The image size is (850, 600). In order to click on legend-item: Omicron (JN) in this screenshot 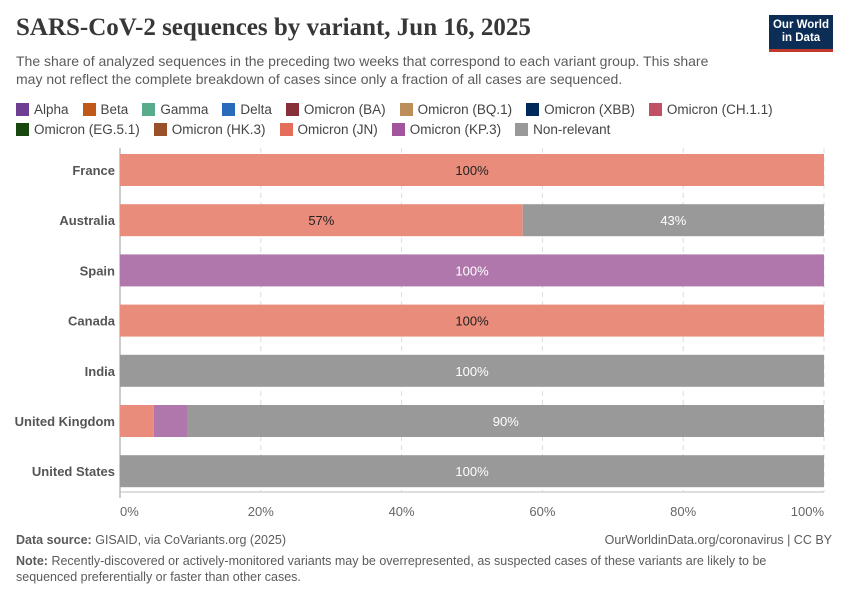, I will do `click(328, 129)`.